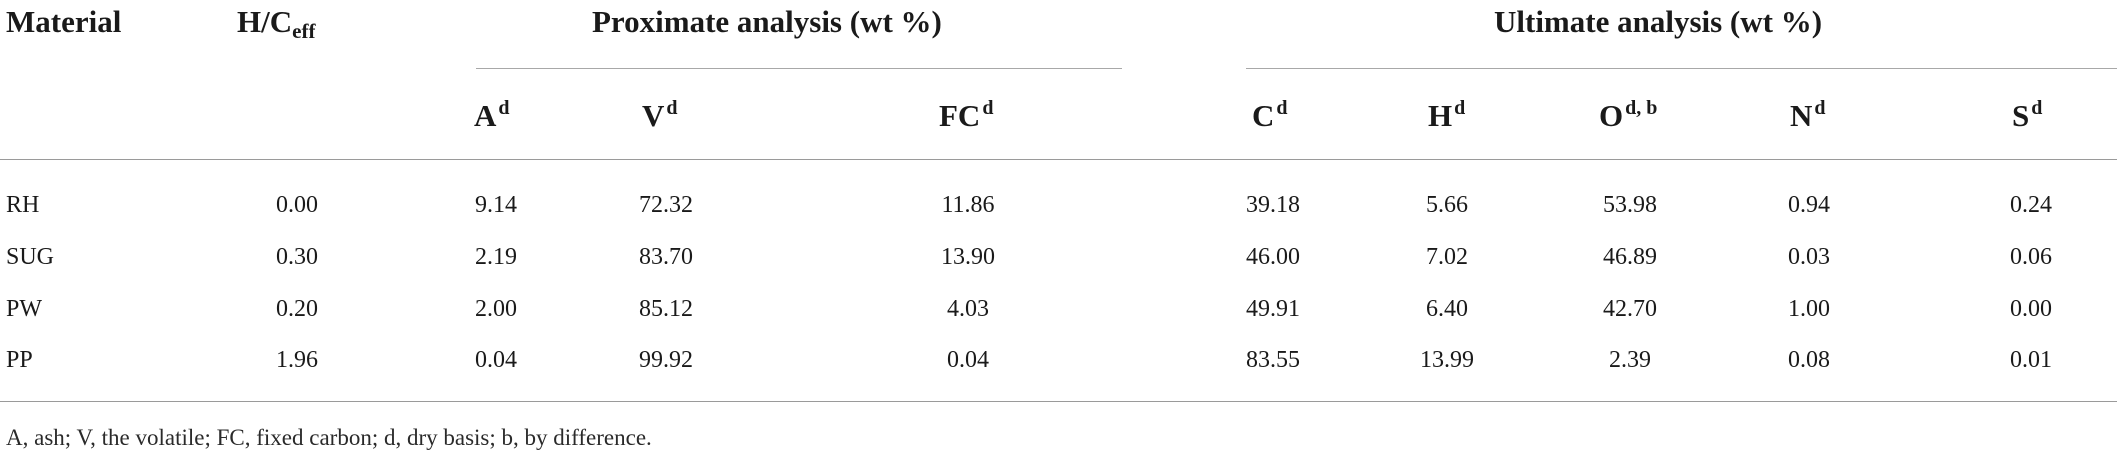  I want to click on cell-hc: 0.00, so click(297, 205).